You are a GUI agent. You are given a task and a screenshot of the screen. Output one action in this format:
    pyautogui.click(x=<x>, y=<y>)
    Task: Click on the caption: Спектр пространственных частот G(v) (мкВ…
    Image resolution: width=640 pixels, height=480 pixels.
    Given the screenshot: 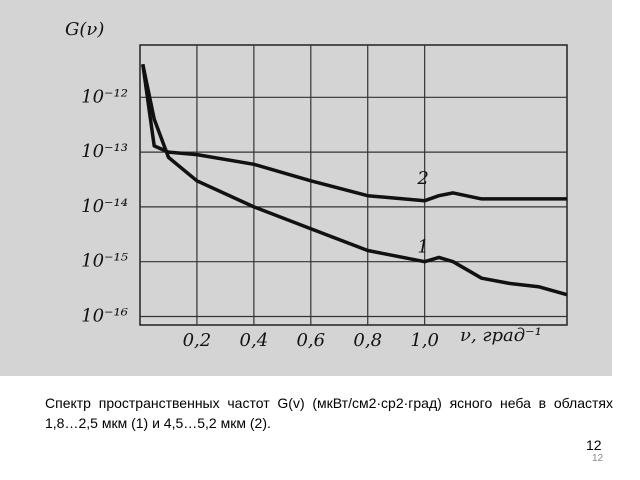 What is the action you would take?
    pyautogui.click(x=329, y=413)
    